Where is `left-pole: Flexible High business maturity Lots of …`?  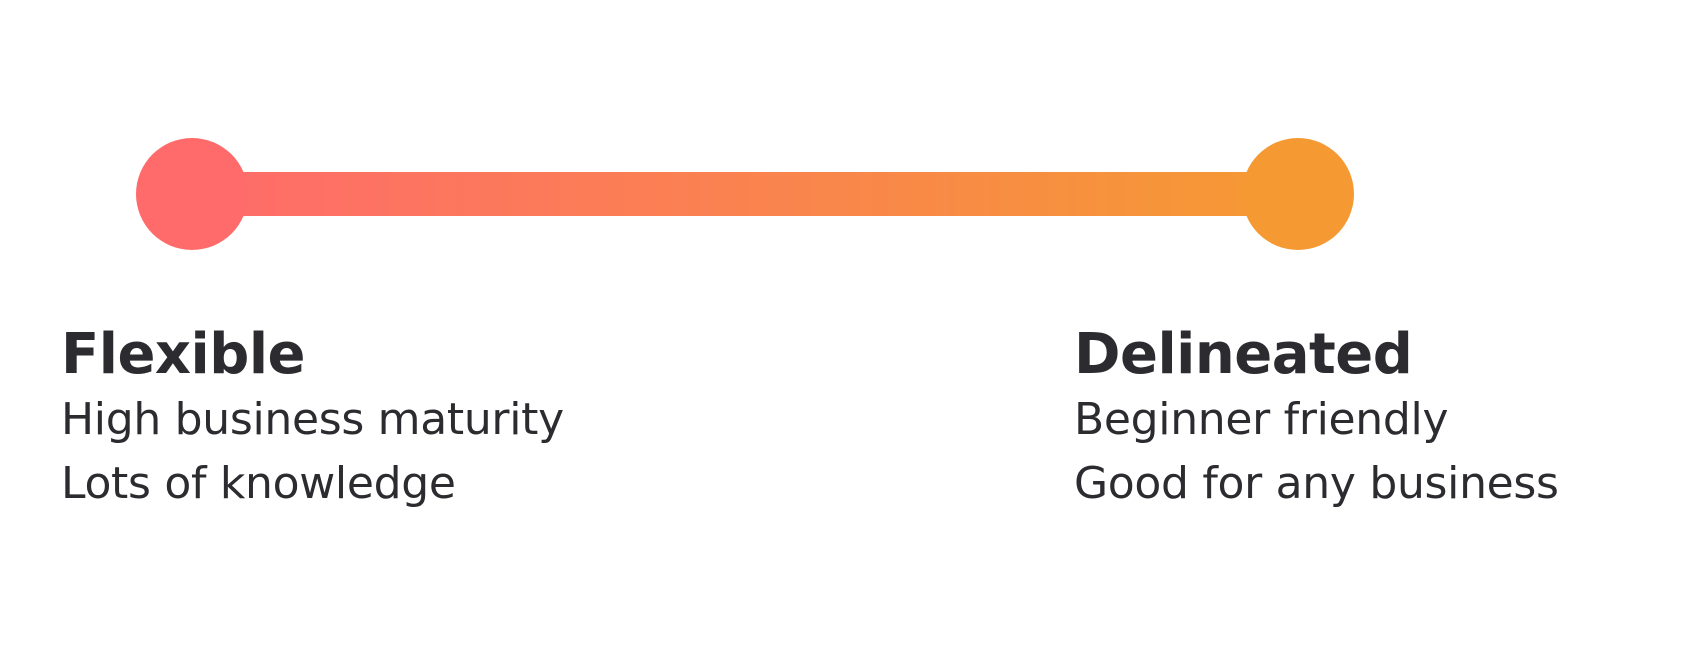 left-pole: Flexible High business maturity Lots of … is located at coordinates (312, 419).